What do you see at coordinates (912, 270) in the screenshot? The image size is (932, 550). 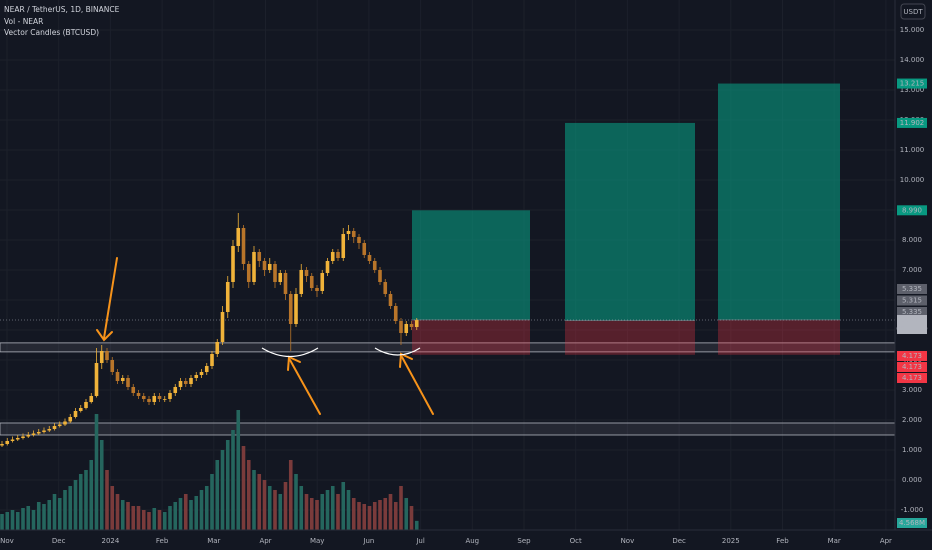 I see `y-tick-label: 7.000` at bounding box center [912, 270].